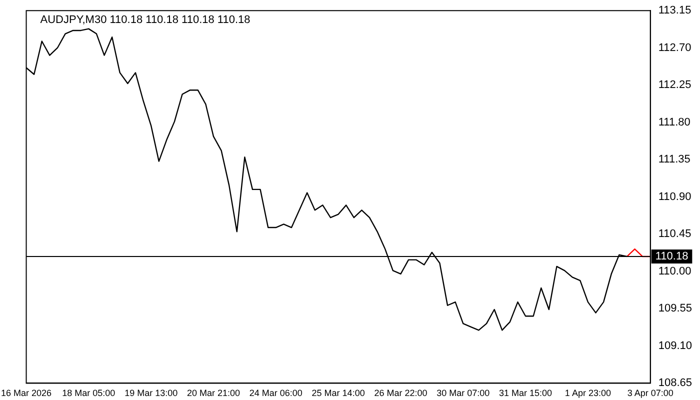 The width and height of the screenshot is (700, 400). What do you see at coordinates (650, 393) in the screenshot?
I see `x-tick-label: 3 Apr 07:00` at bounding box center [650, 393].